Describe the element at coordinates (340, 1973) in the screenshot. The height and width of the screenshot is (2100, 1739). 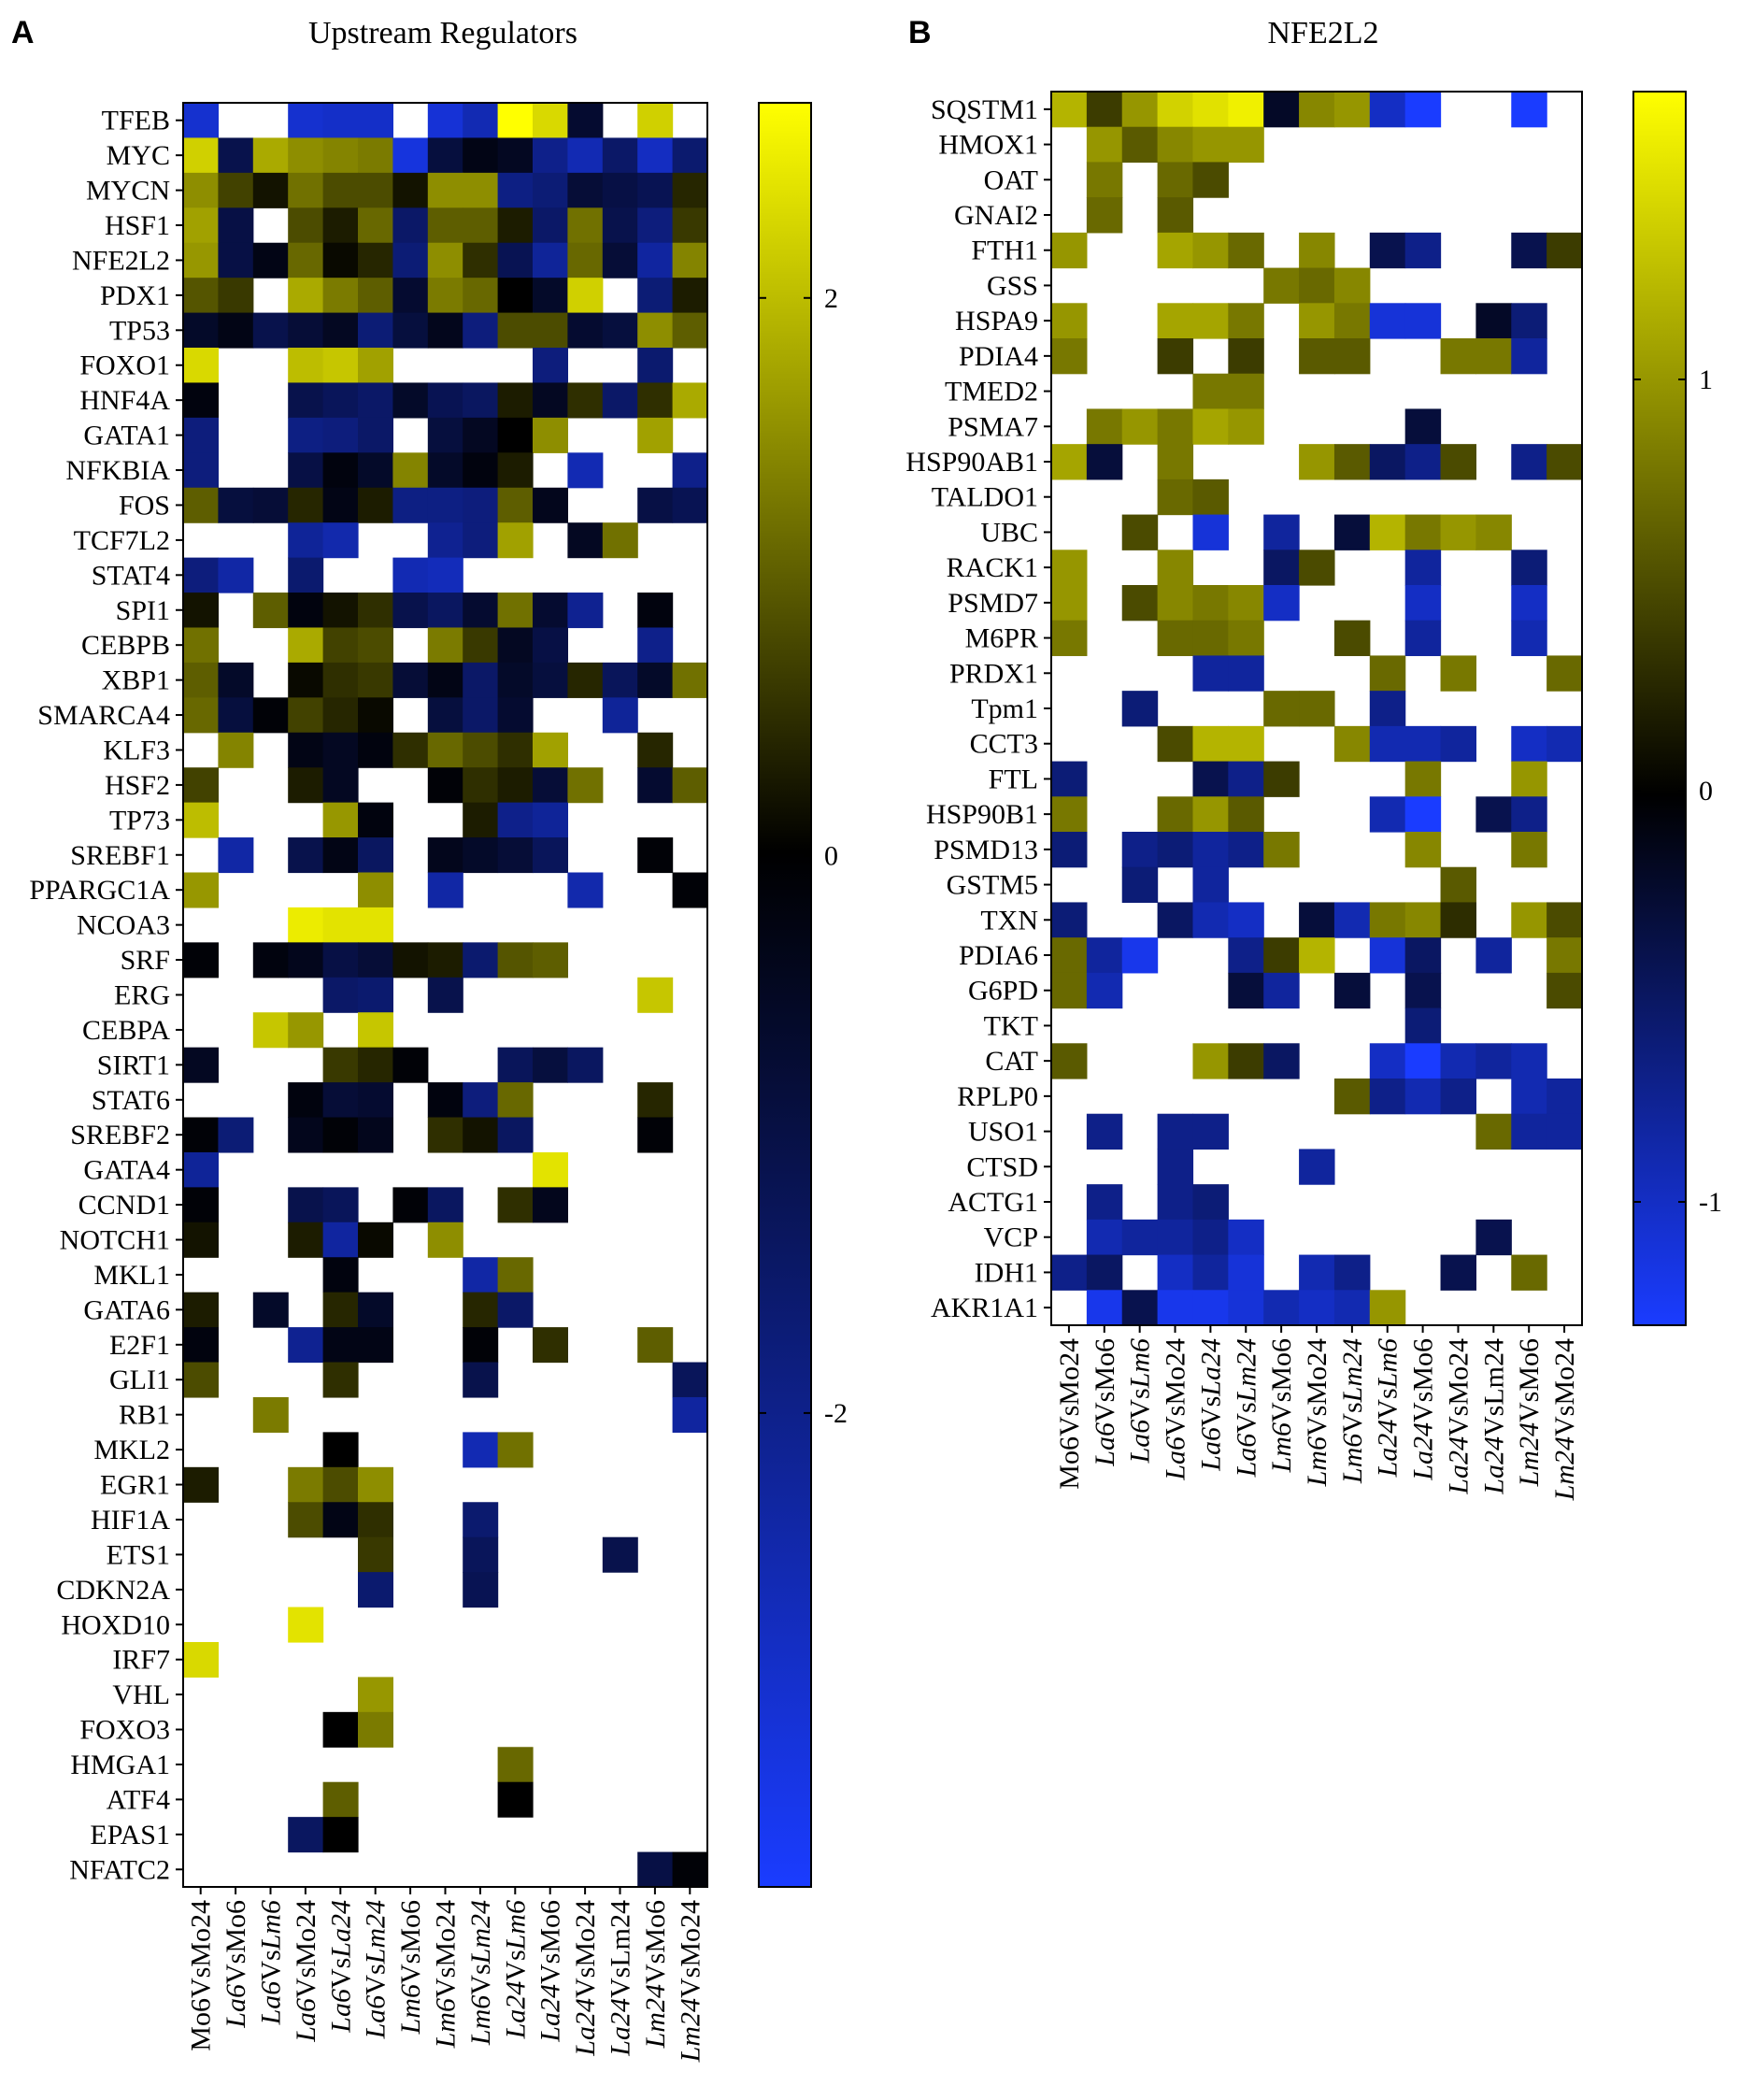
I see `column-label-part: Vs` at that location.